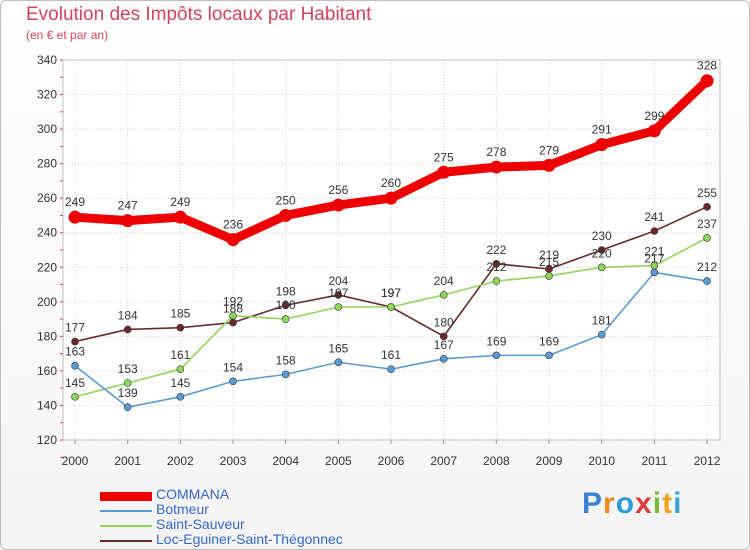 Image resolution: width=750 pixels, height=550 pixels. I want to click on x-tick-label: 2003, so click(233, 461).